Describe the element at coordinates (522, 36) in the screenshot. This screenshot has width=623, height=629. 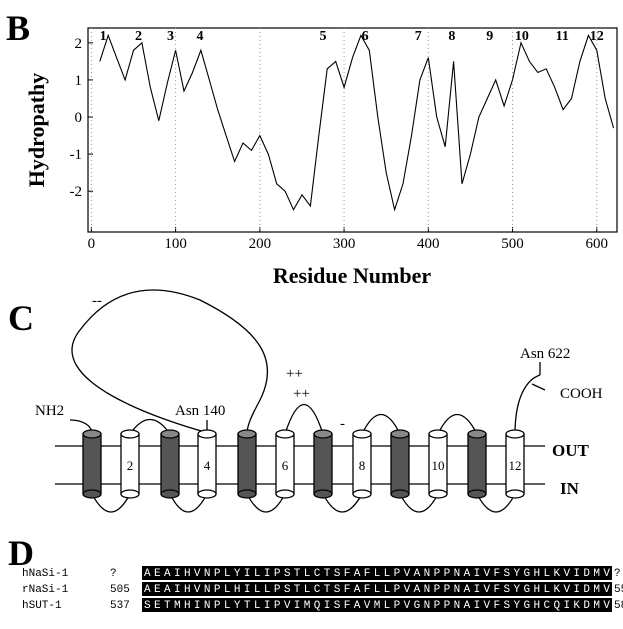
I see `helix-annotation: 10` at that location.